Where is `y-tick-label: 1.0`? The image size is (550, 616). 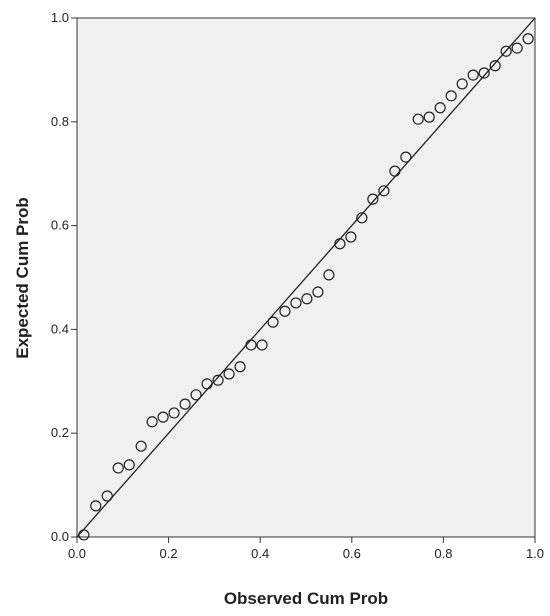
y-tick-label: 1.0 is located at coordinates (60, 17).